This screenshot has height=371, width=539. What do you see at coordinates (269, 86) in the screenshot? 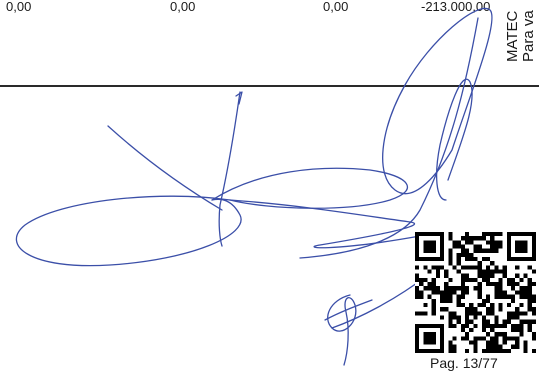
I see `horizontal-rule` at bounding box center [269, 86].